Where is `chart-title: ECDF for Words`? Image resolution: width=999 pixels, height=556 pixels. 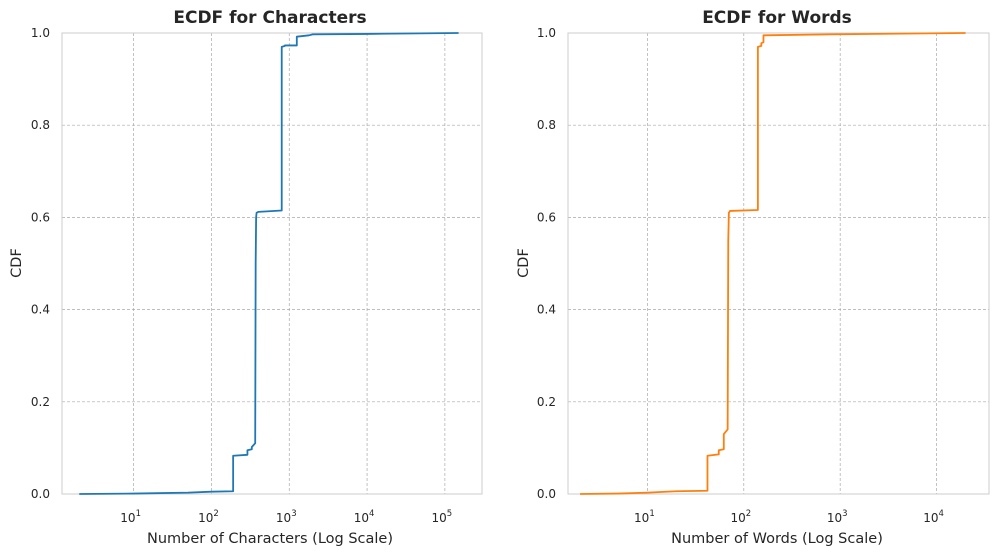
chart-title: ECDF for Words is located at coordinates (777, 18).